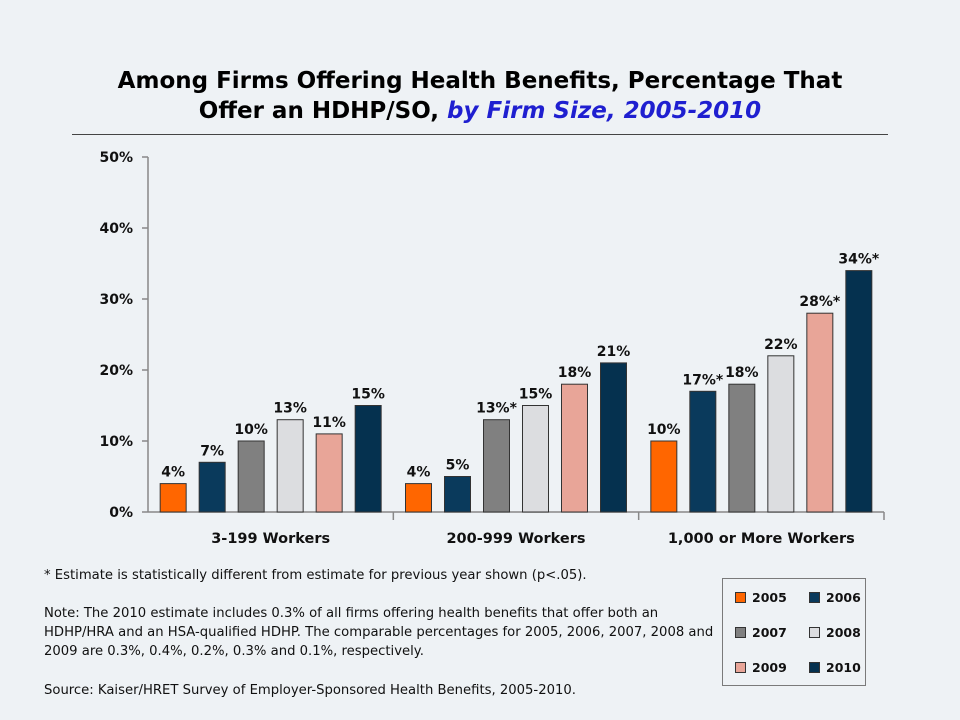  I want to click on data-label: 13%*, so click(497, 409).